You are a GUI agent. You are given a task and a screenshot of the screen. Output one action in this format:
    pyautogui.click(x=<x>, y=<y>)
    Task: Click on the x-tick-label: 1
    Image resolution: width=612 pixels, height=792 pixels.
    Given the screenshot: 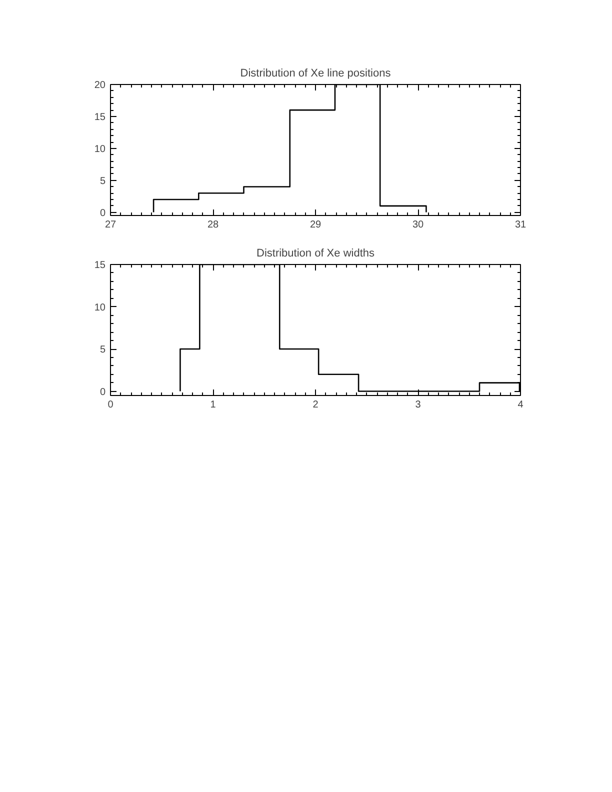 What is the action you would take?
    pyautogui.click(x=213, y=405)
    